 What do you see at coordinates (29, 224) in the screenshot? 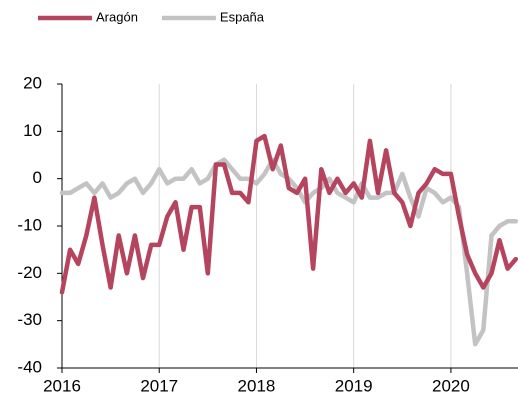
I see `y-tick-label: -10` at bounding box center [29, 224].